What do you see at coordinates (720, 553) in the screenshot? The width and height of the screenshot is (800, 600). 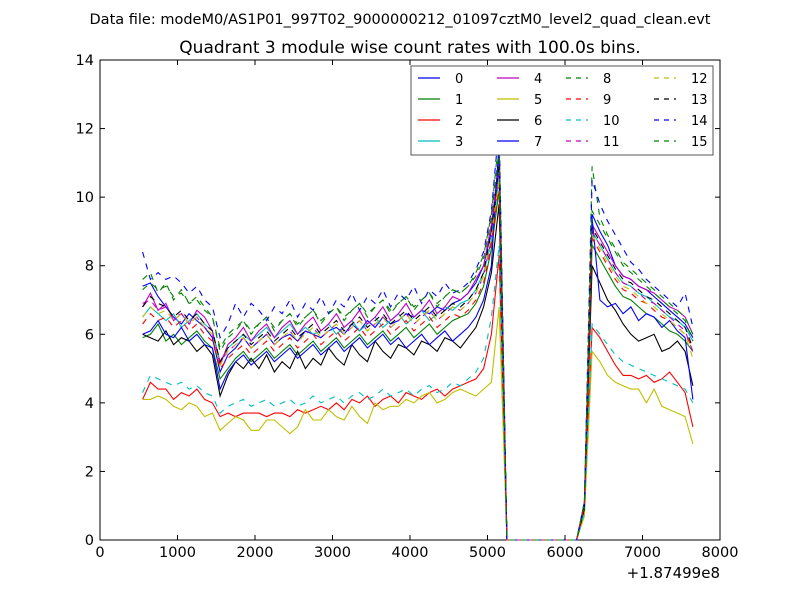 I see `x-tick-label: 8000` at bounding box center [720, 553].